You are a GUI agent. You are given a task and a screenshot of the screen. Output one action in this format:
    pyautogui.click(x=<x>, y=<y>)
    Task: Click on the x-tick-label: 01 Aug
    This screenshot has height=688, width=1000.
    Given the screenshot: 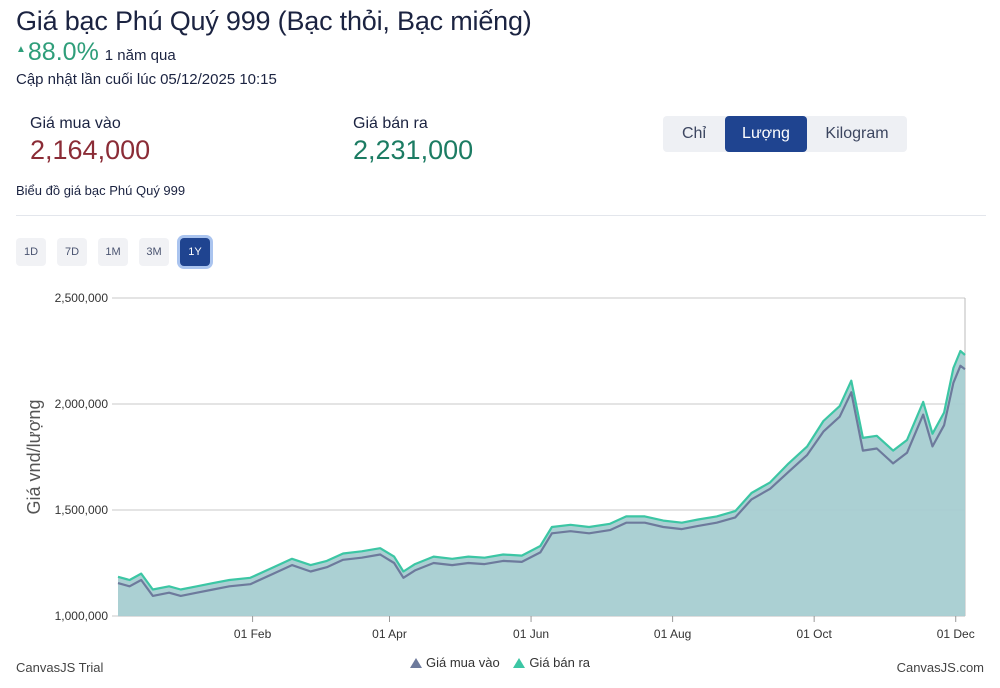 What is the action you would take?
    pyautogui.click(x=672, y=634)
    